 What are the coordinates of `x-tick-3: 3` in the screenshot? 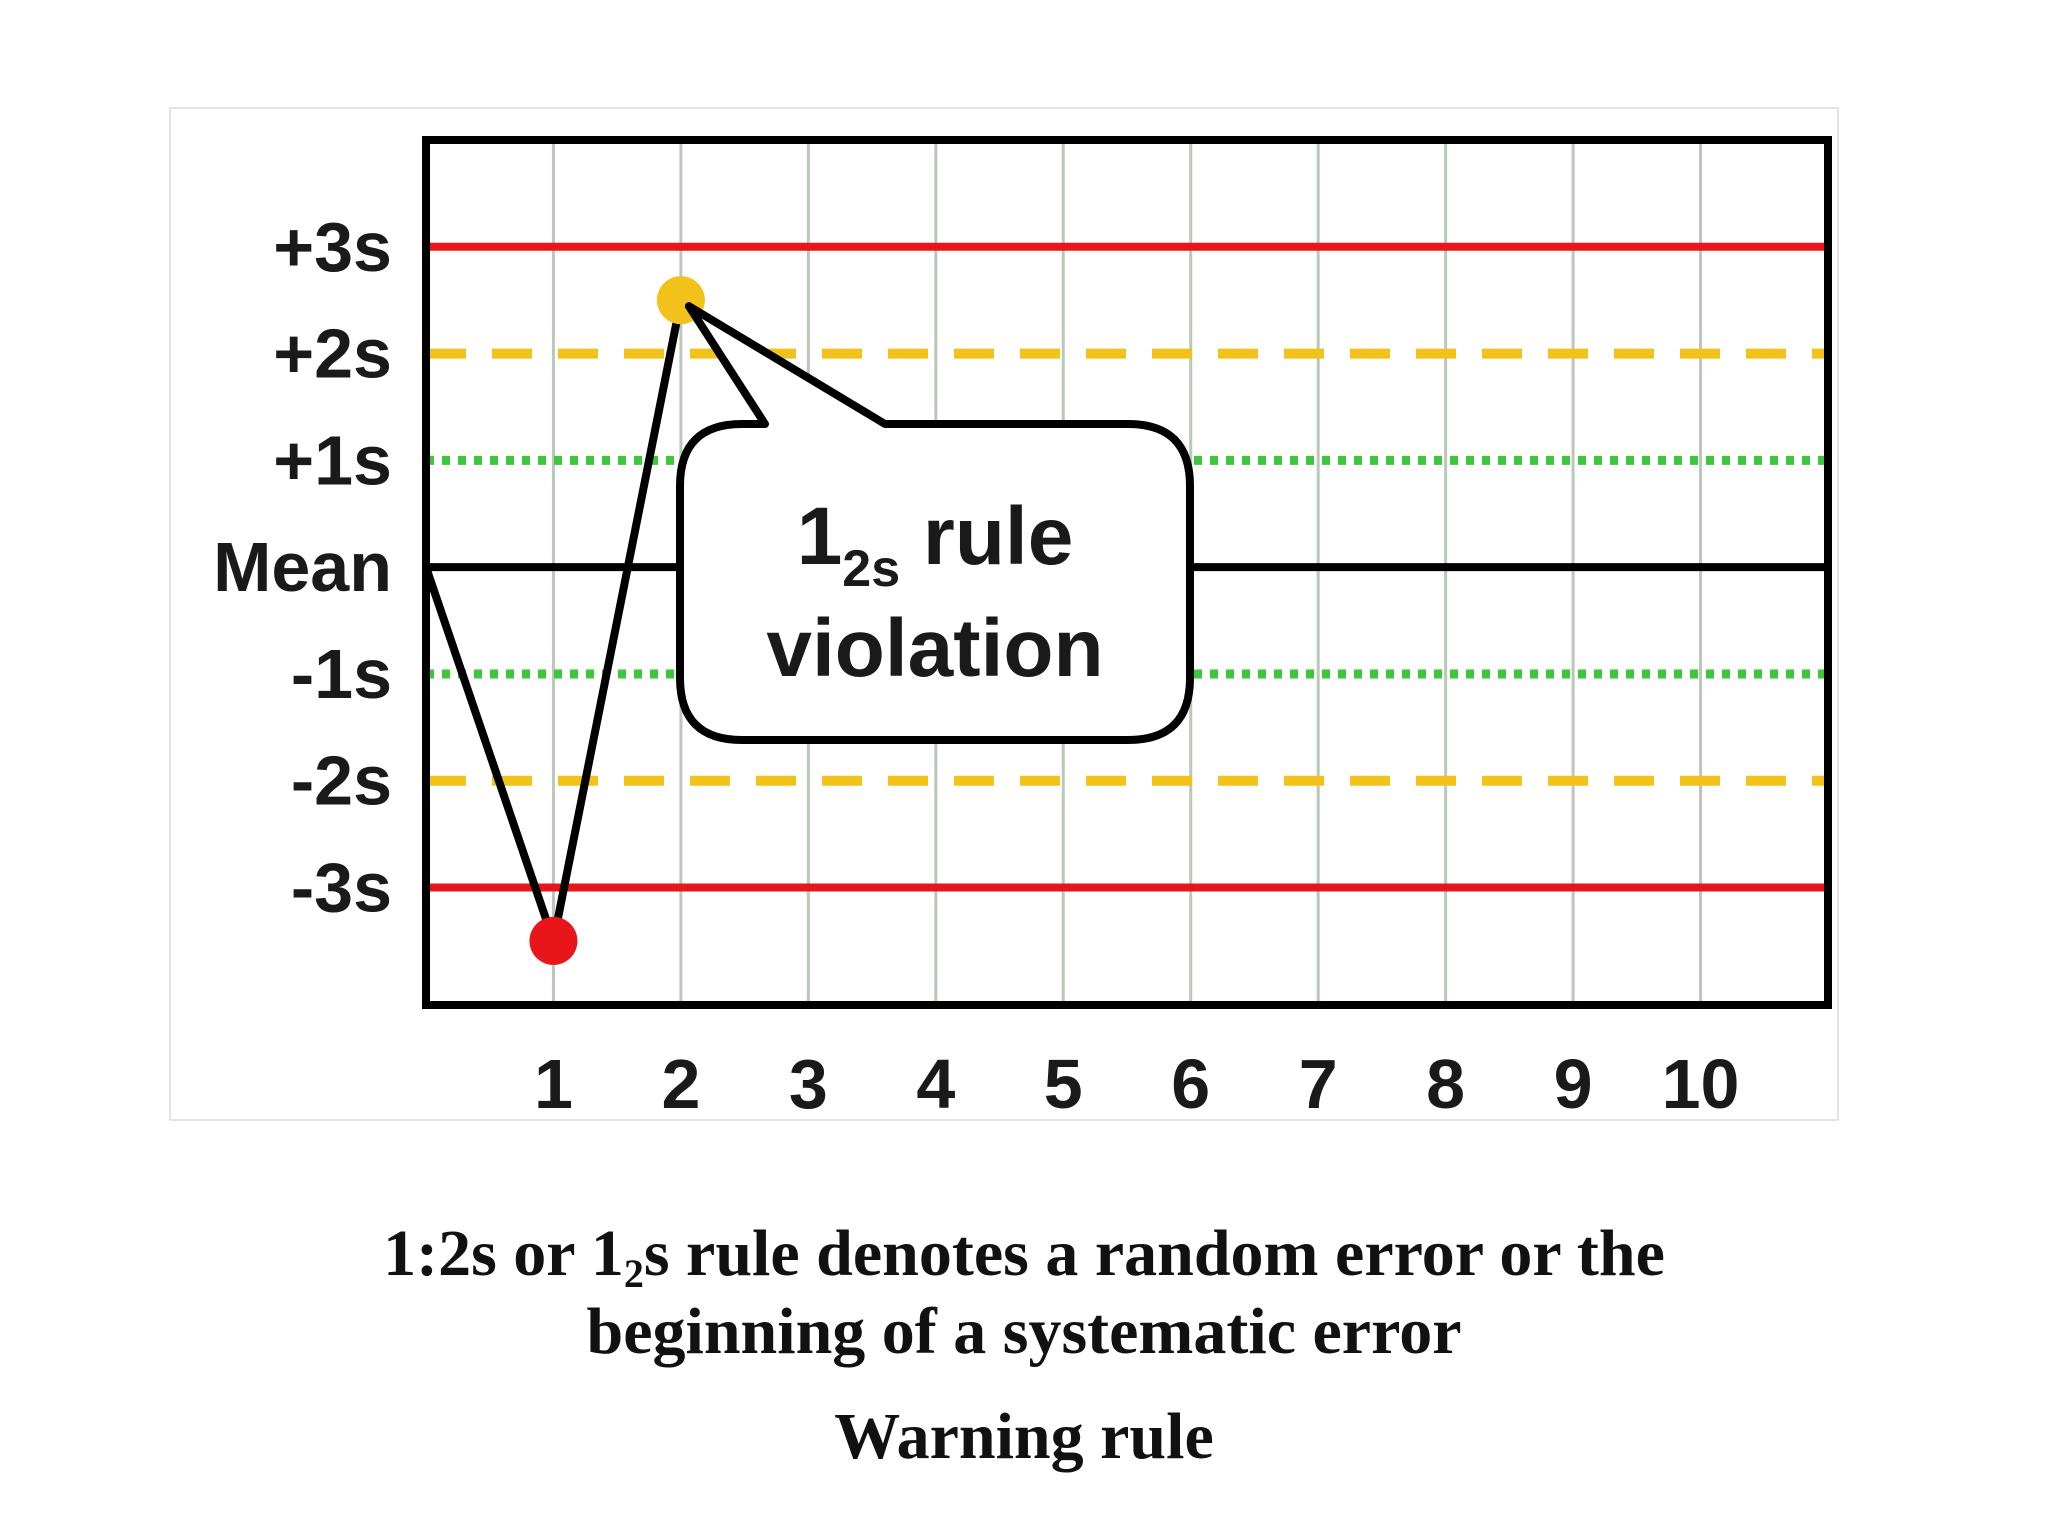 It's located at (808, 1084).